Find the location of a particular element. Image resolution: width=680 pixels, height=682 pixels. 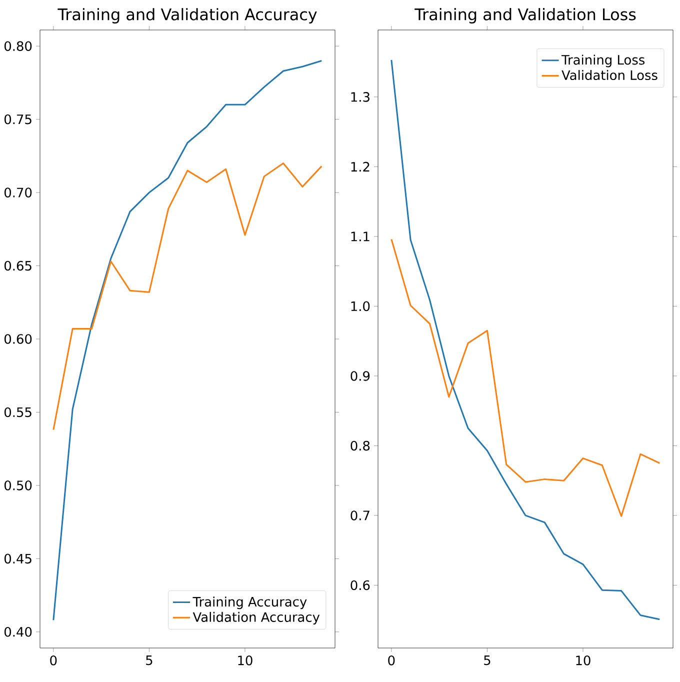

y-tick-label: 1.3 is located at coordinates (360, 97).